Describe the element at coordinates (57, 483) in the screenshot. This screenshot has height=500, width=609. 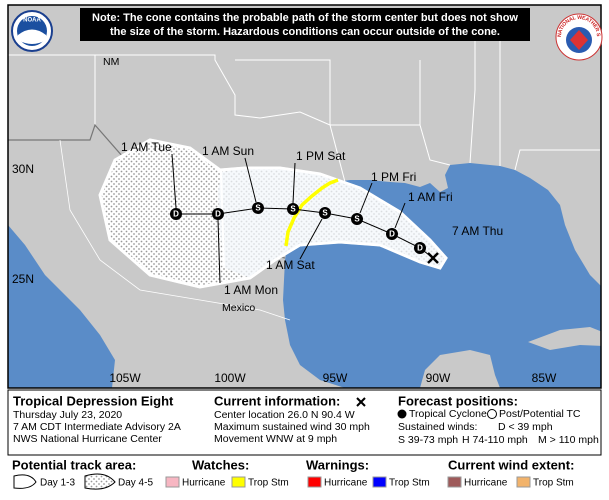
I see `legend-label: Day 1-3` at that location.